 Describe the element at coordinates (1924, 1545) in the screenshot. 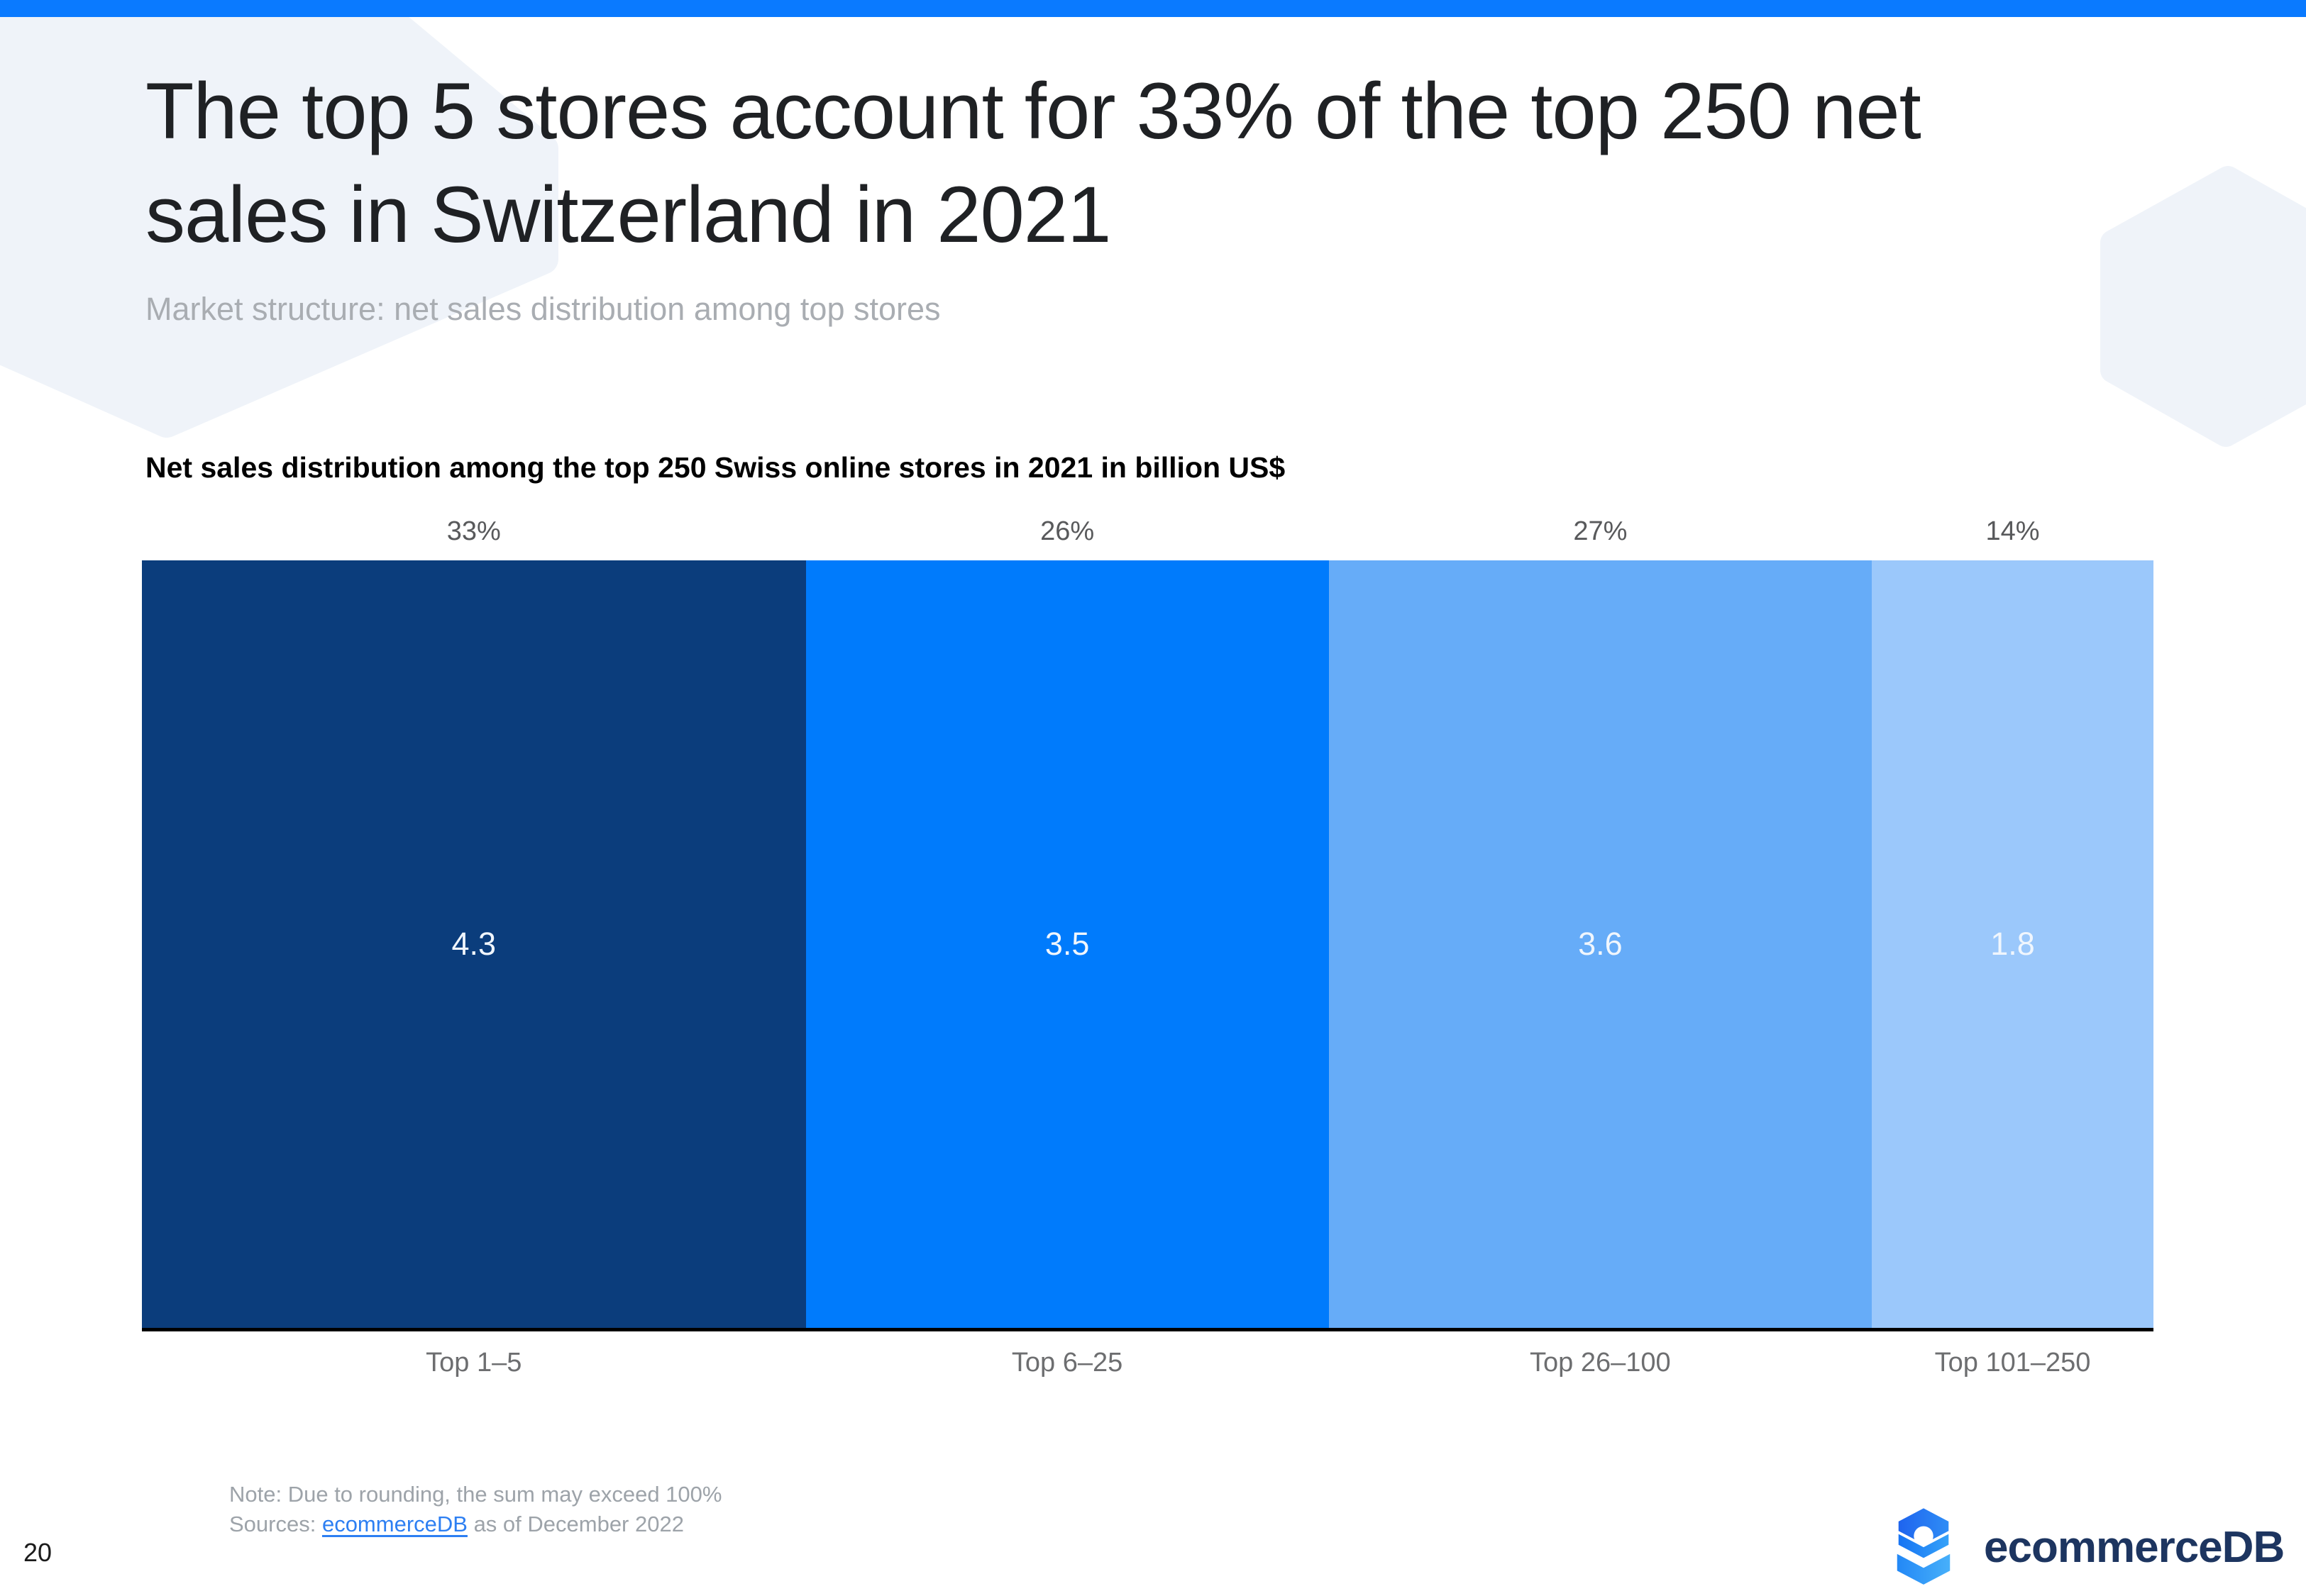

I see `ecommercedb-logo-icon` at that location.